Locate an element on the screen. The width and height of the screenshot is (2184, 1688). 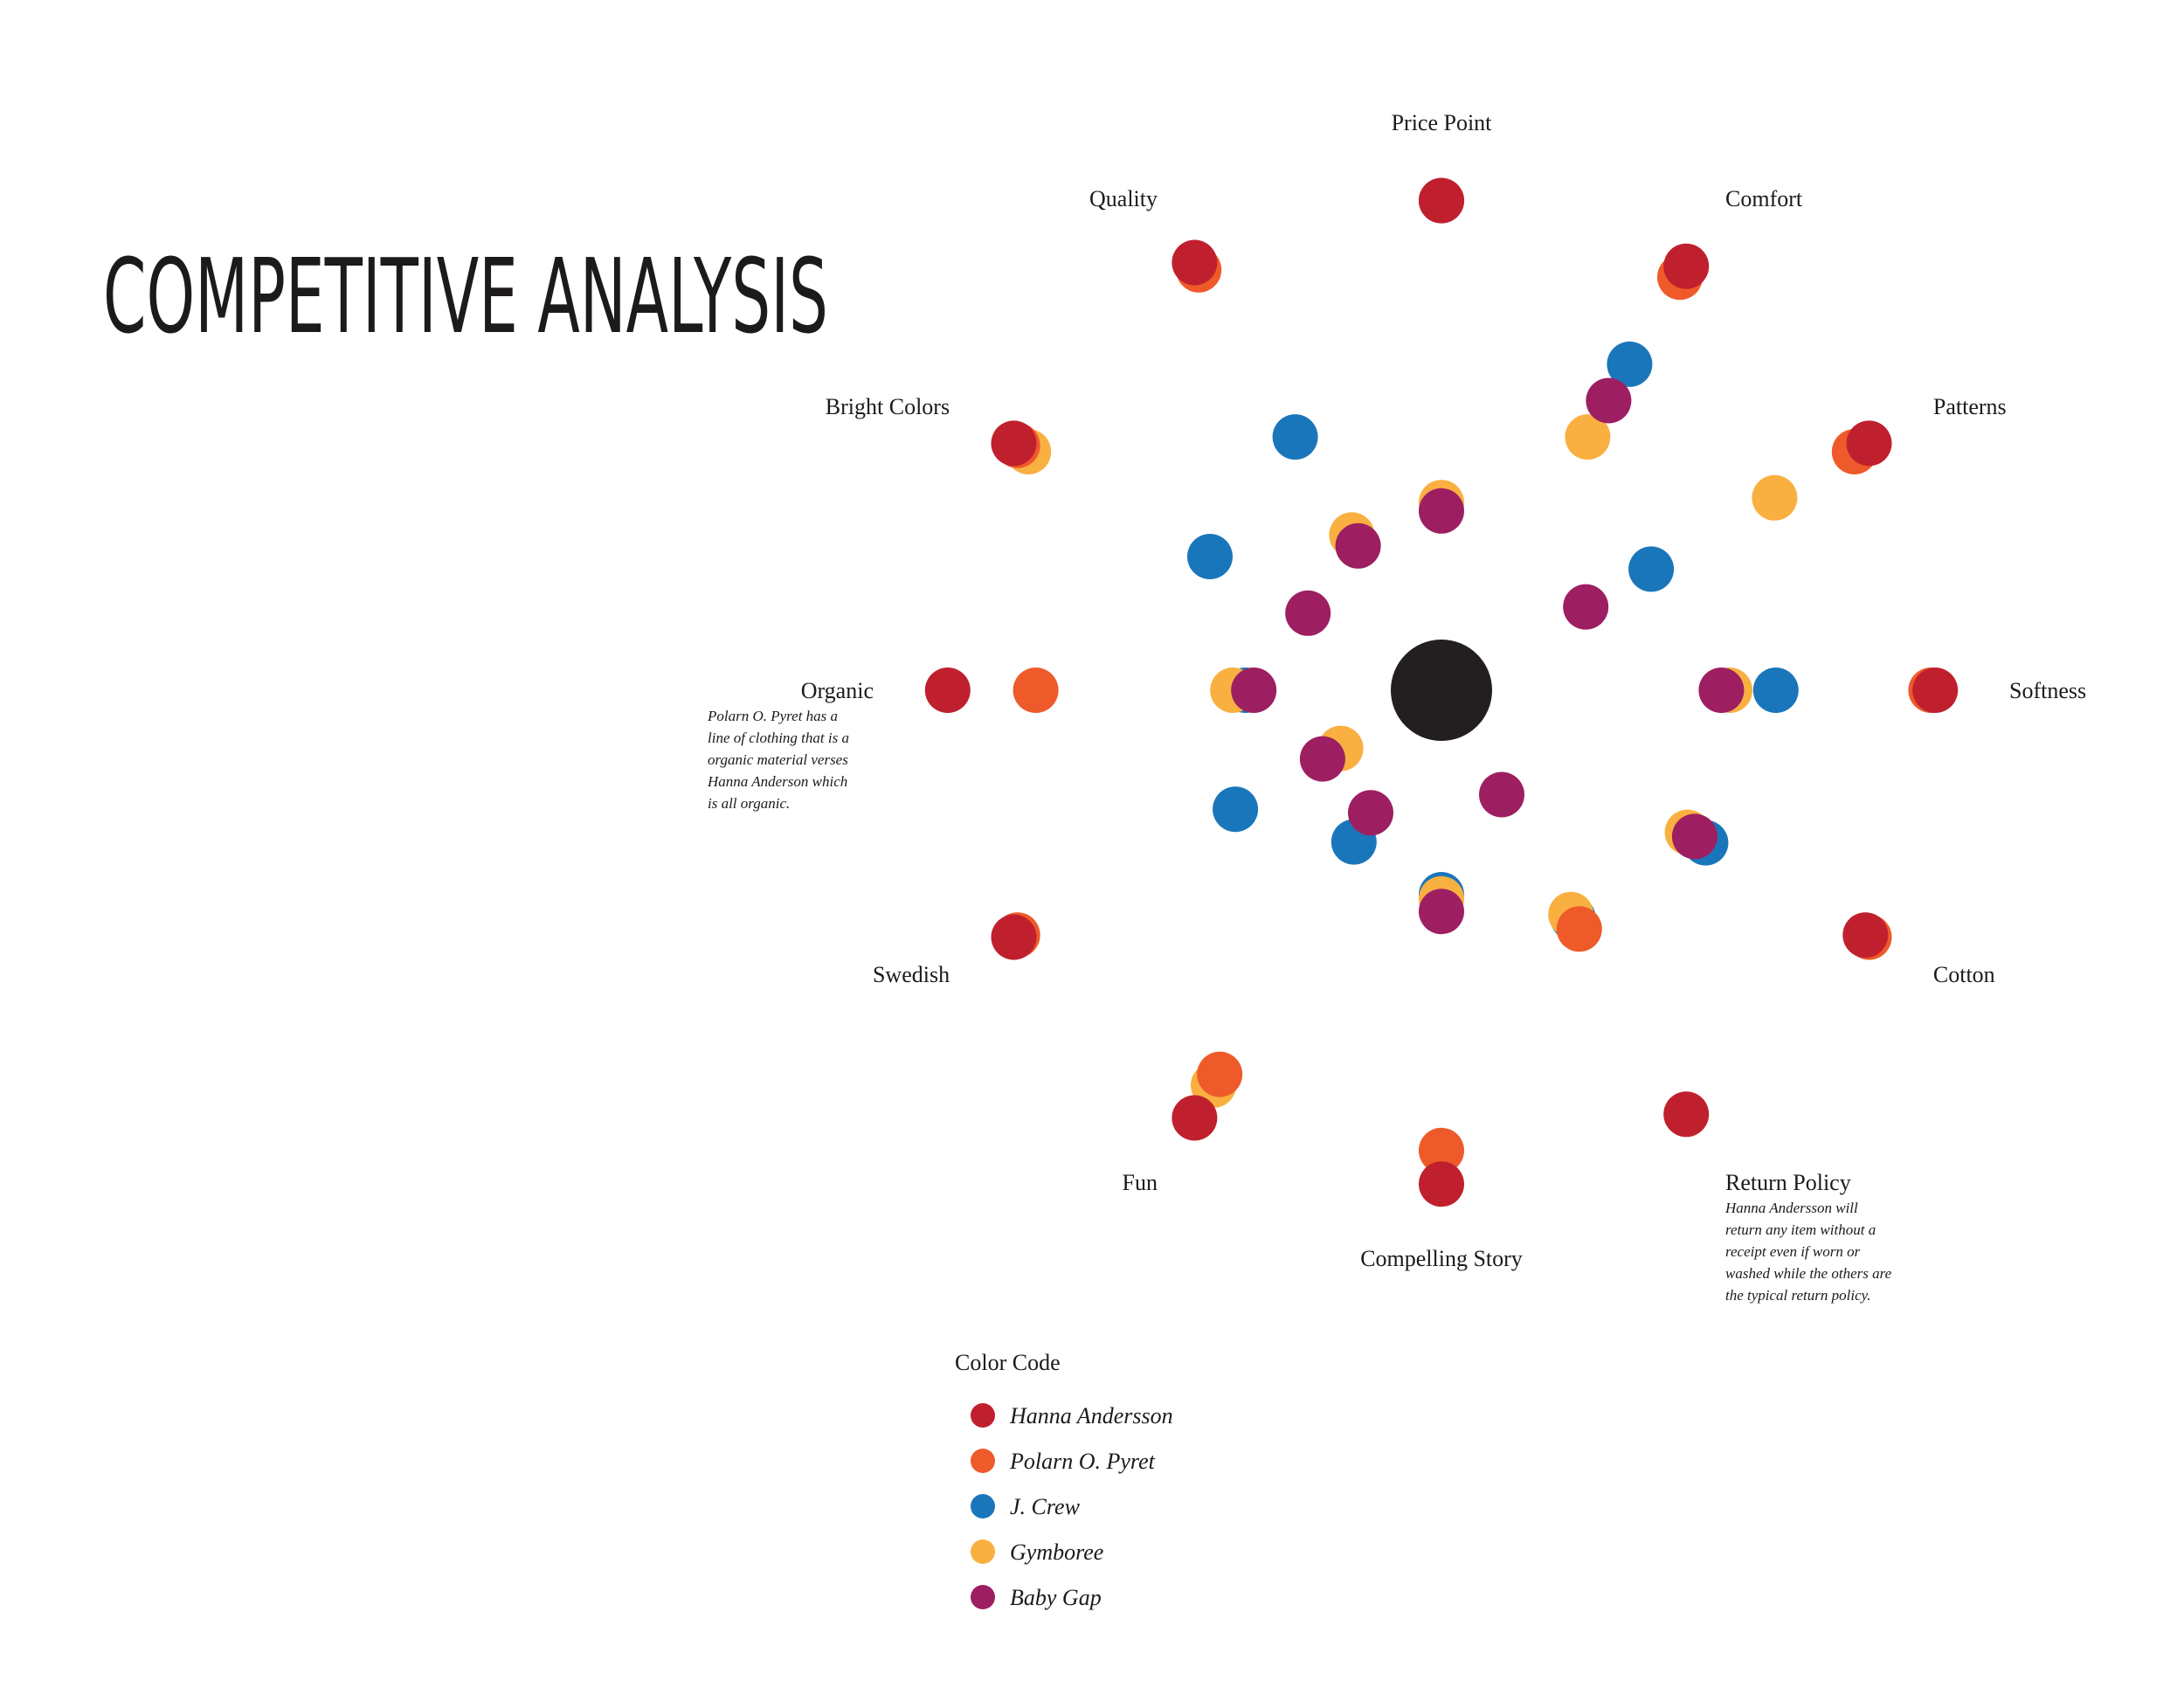
point-baby-gap-softness is located at coordinates (1721, 690).